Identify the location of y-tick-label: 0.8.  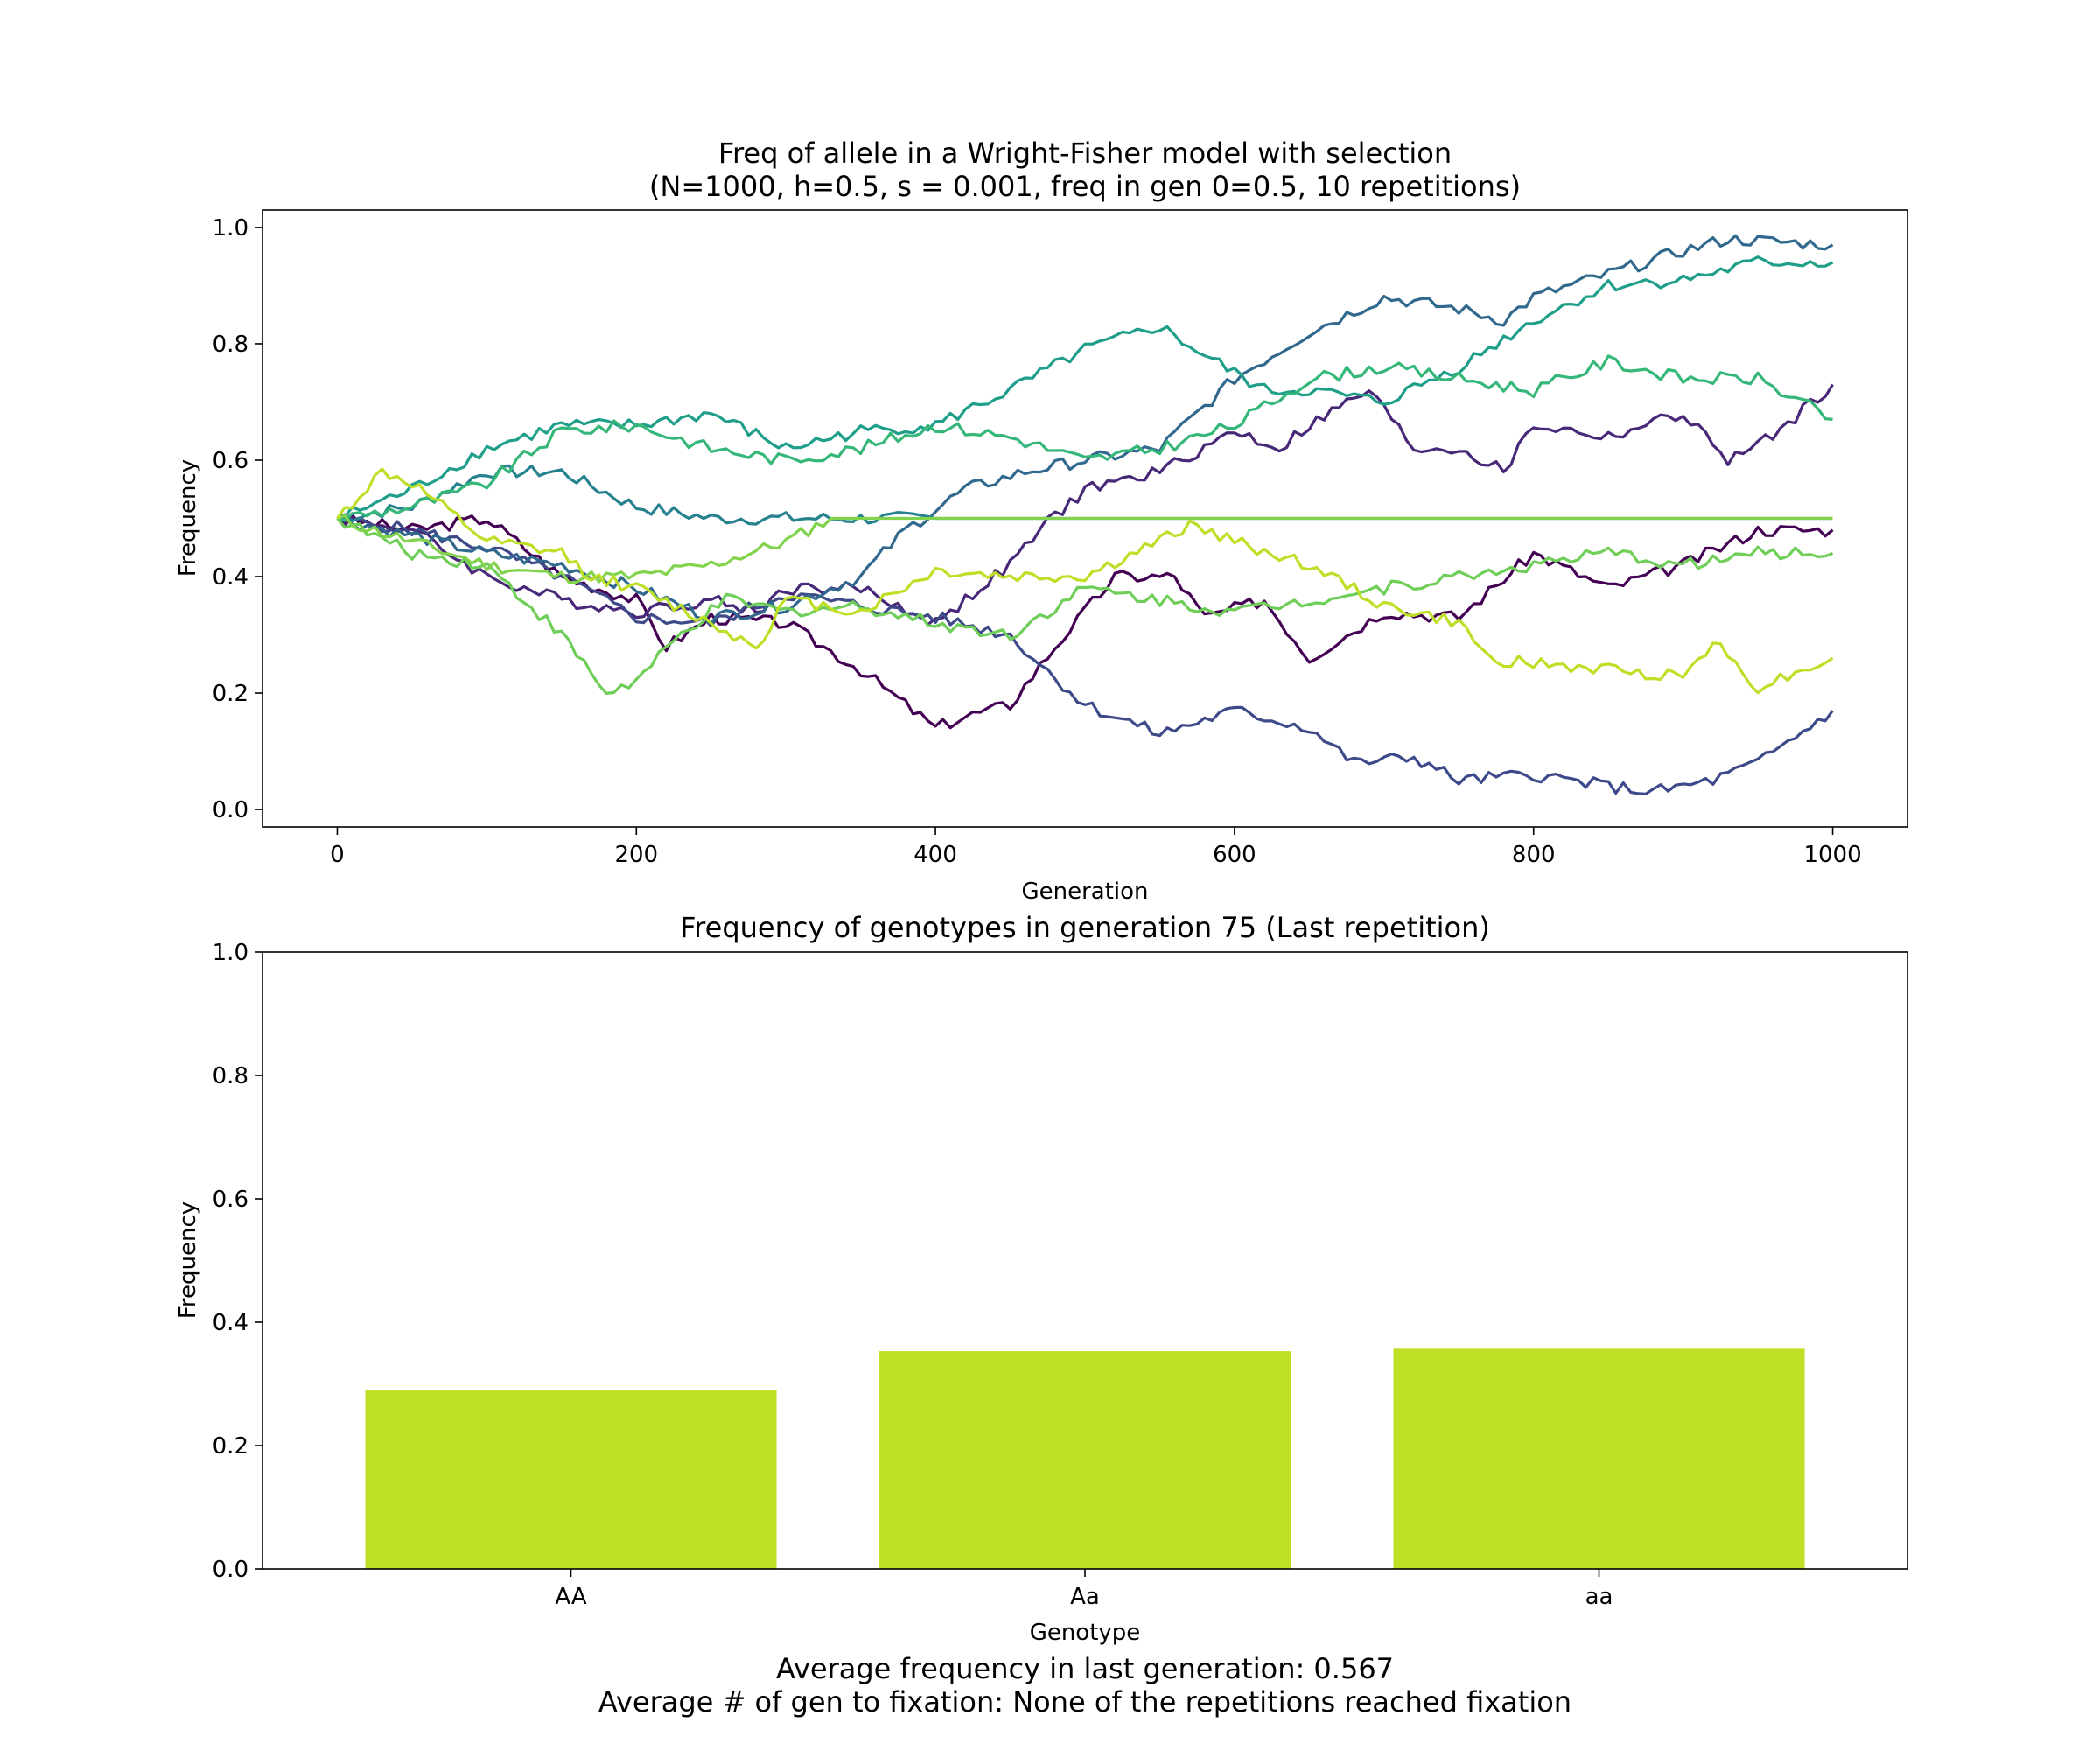
(230, 345).